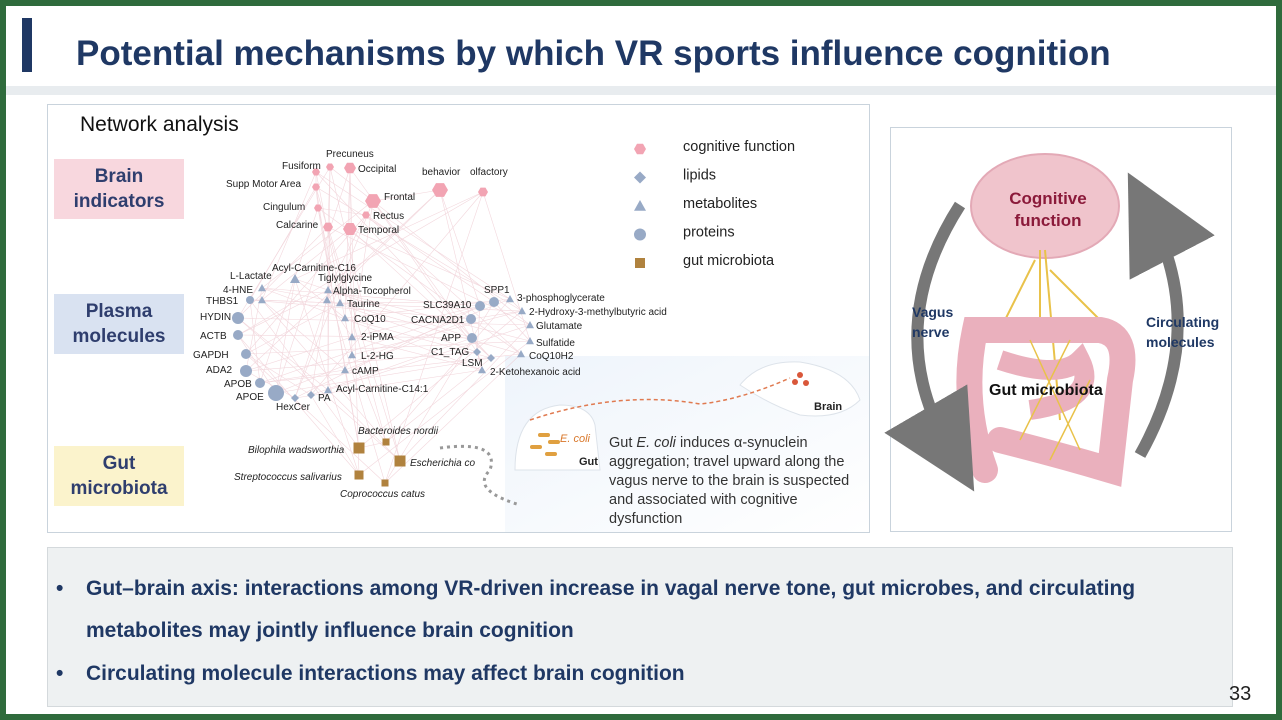 This screenshot has width=1282, height=720. What do you see at coordinates (345, 278) in the screenshot?
I see `node-label: Tiglylglycine` at bounding box center [345, 278].